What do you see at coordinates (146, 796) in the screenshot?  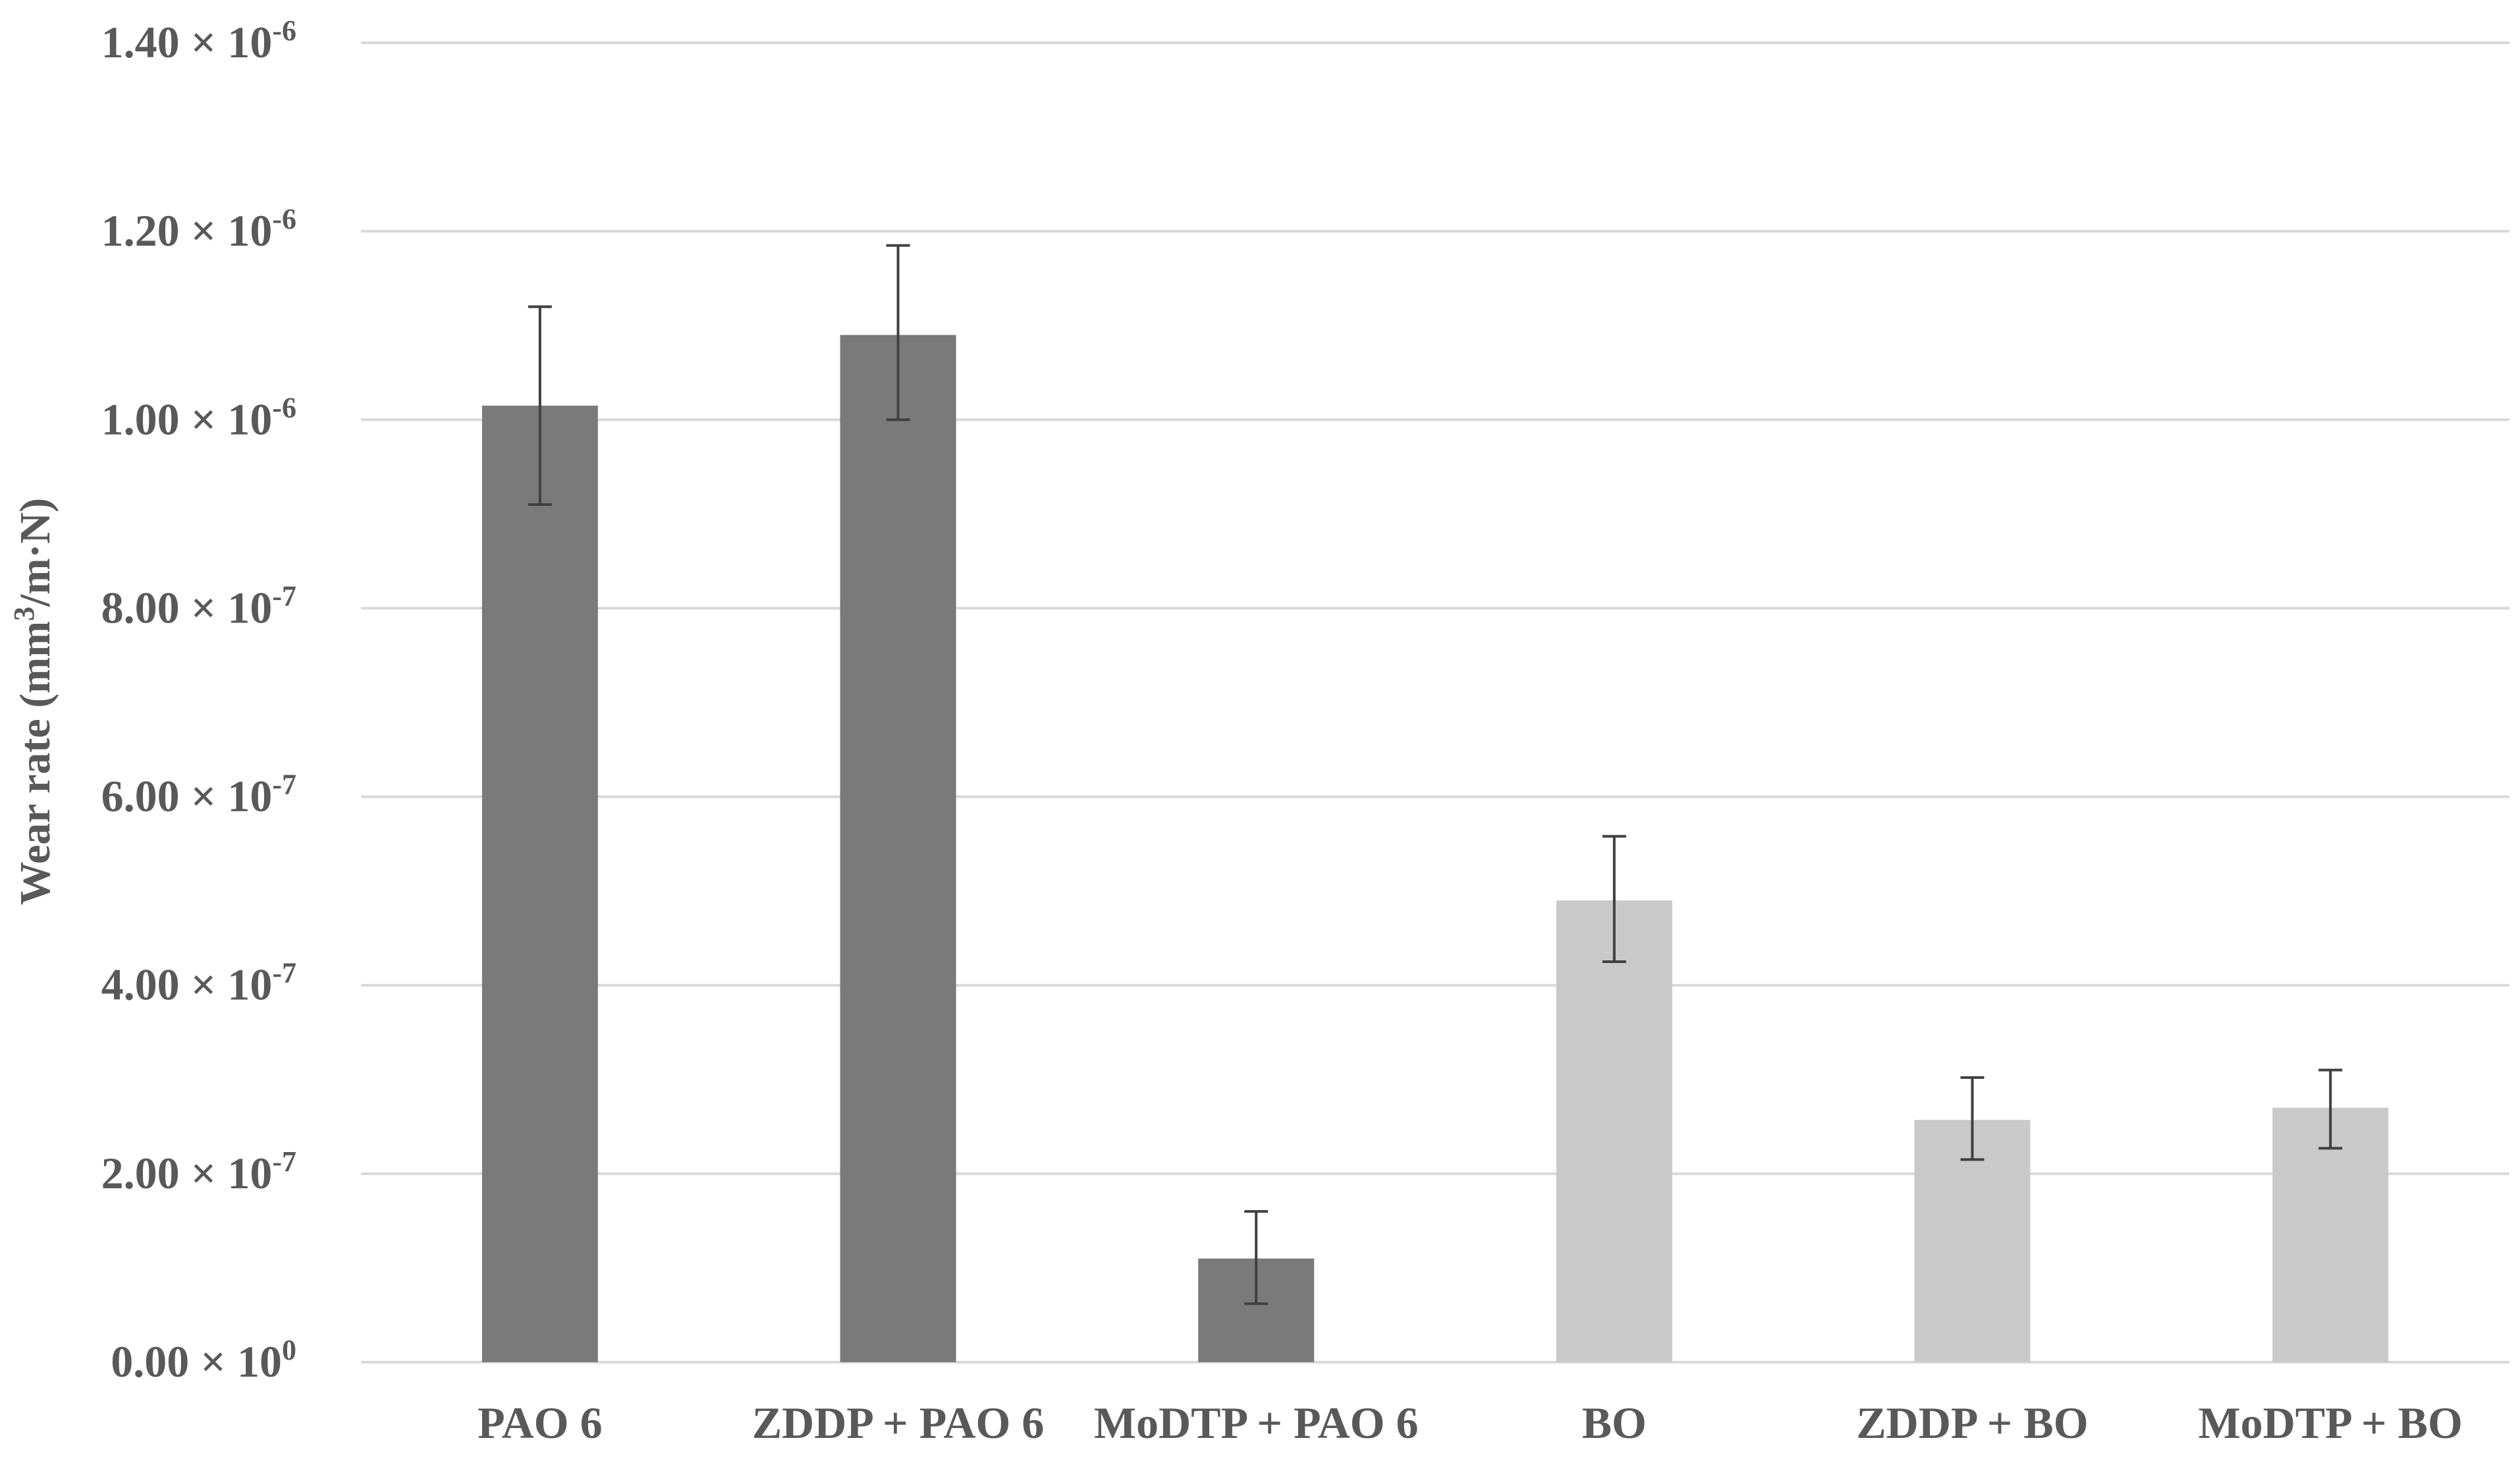 I see `y-tick-mantissa: 6.00` at bounding box center [146, 796].